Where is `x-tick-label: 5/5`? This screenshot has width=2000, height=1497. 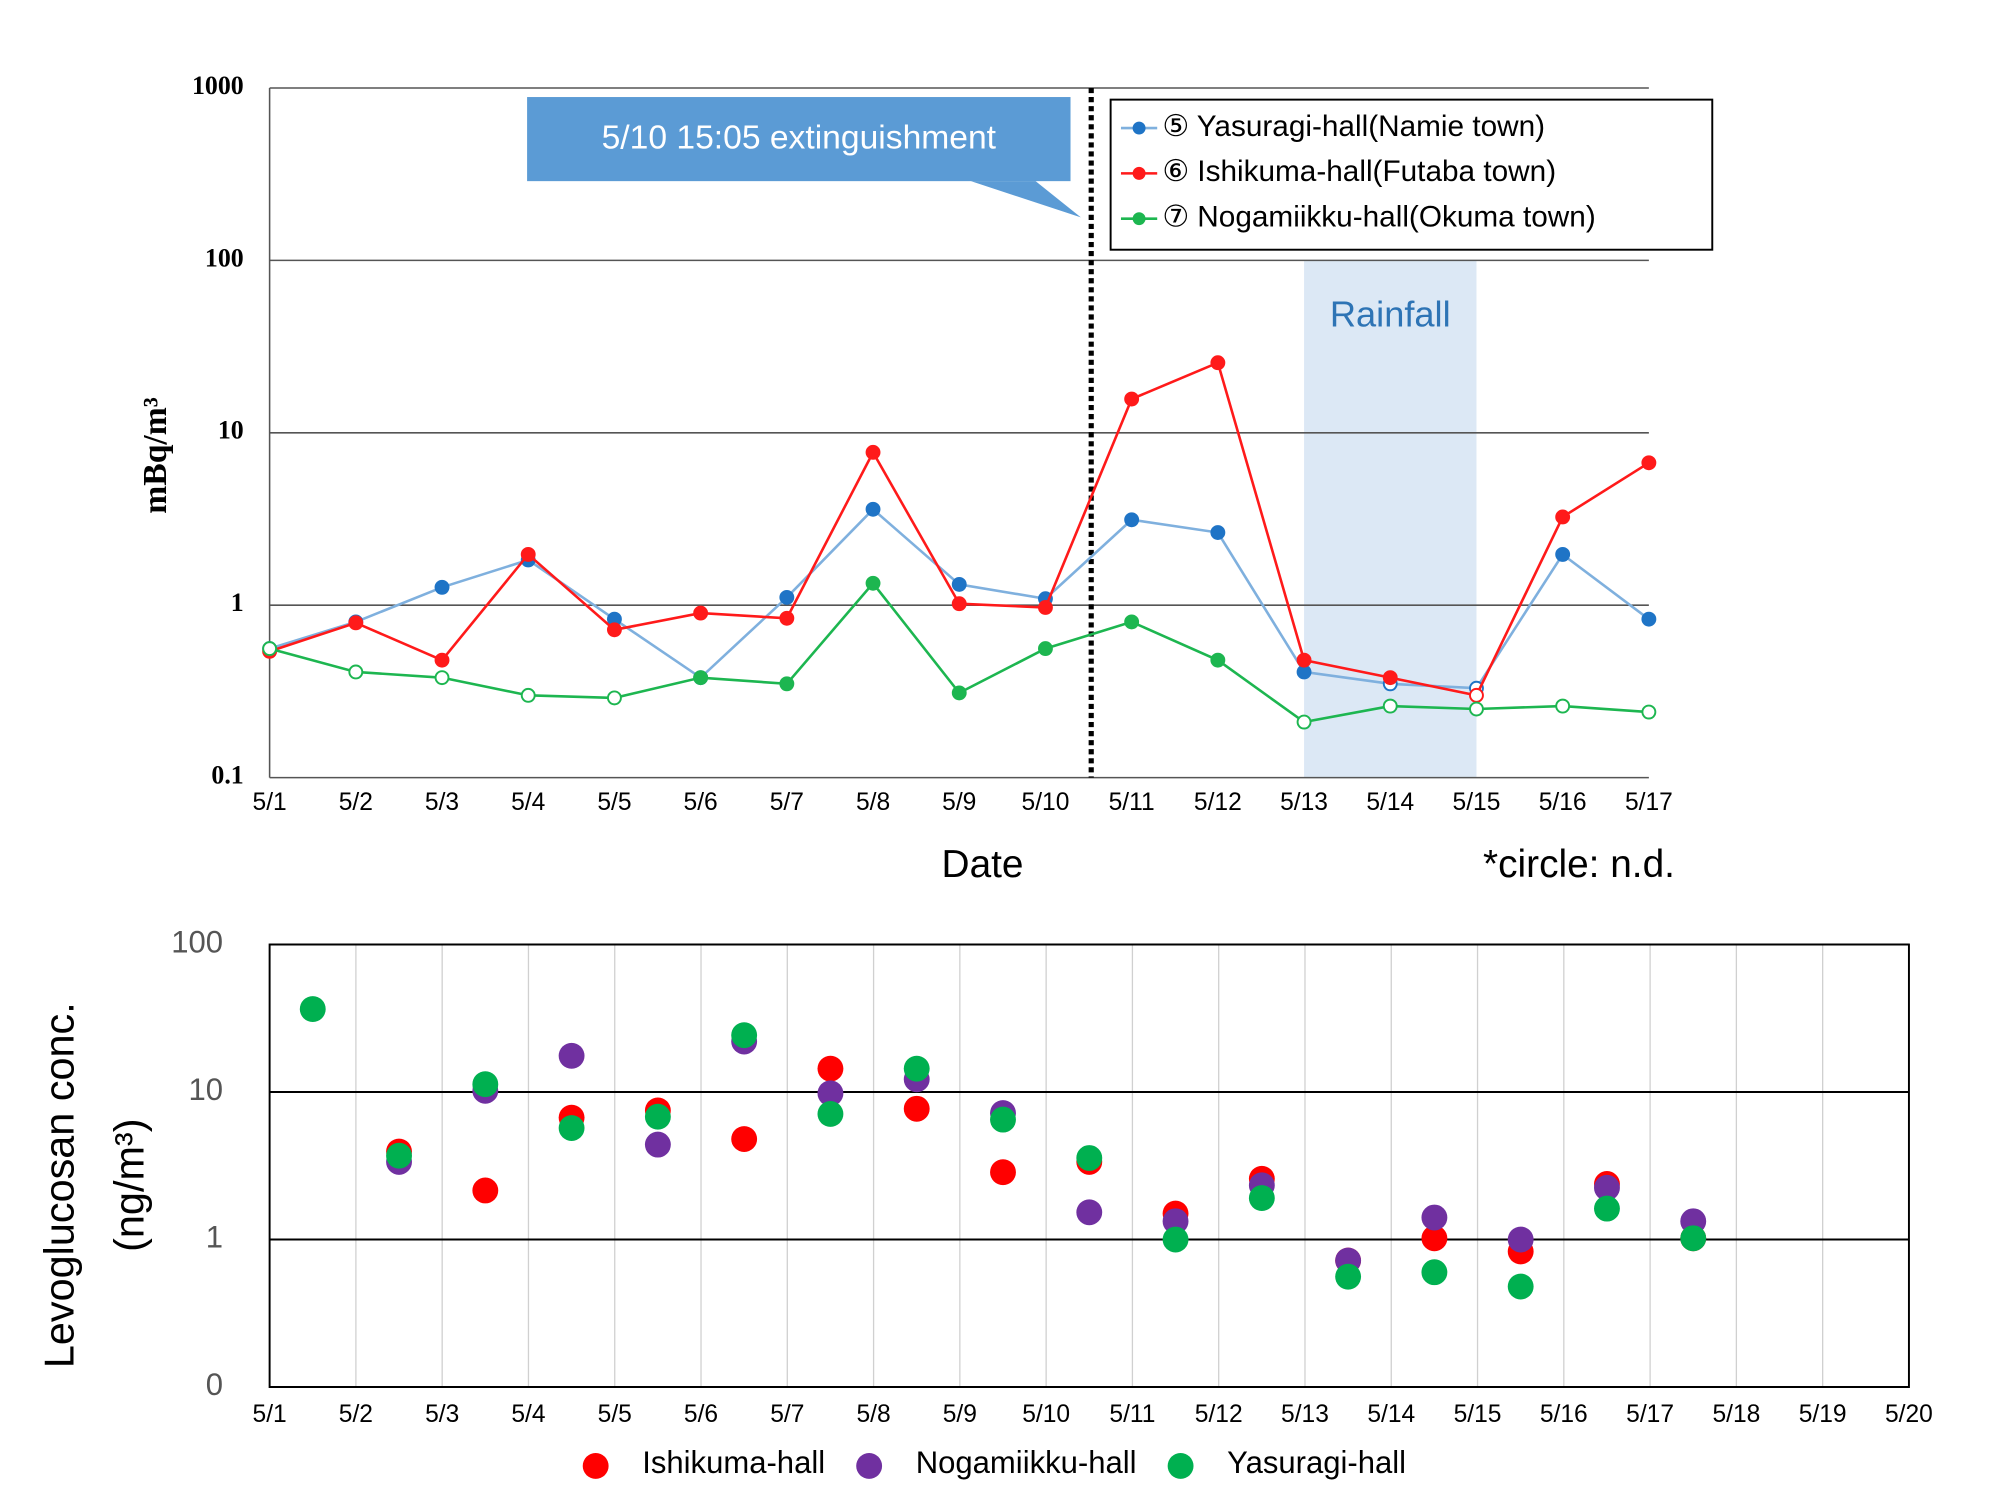 x-tick-label: 5/5 is located at coordinates (614, 802).